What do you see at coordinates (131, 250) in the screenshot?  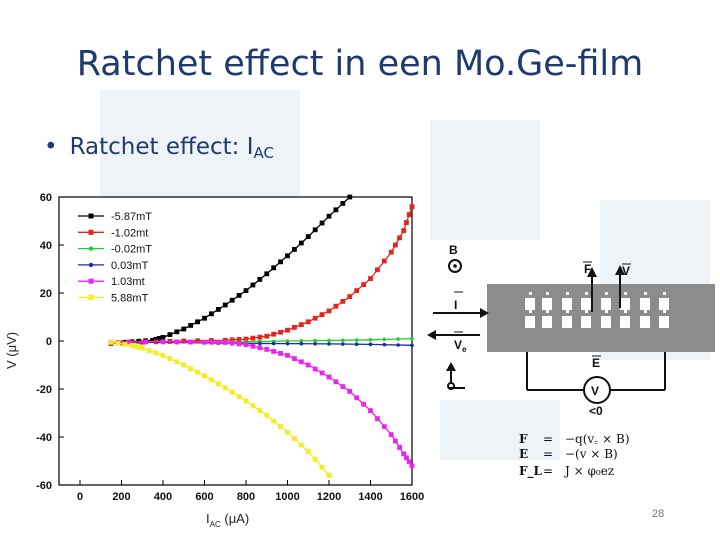 I see `legend-label: -0.02mT` at bounding box center [131, 250].